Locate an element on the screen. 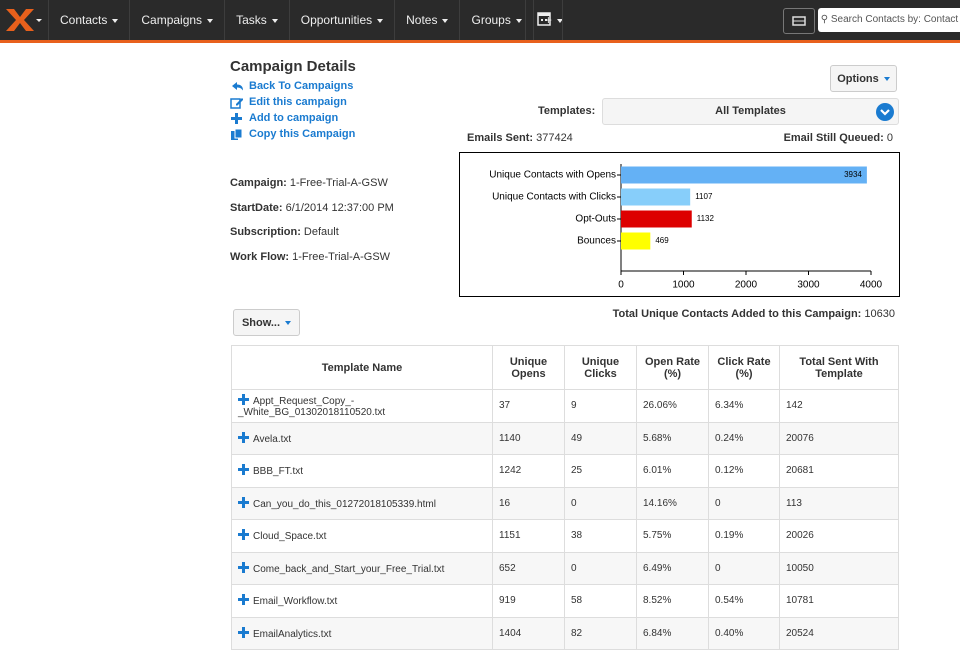 The width and height of the screenshot is (960, 655). emails-queued: Email Still Queued: 0 is located at coordinates (838, 138).